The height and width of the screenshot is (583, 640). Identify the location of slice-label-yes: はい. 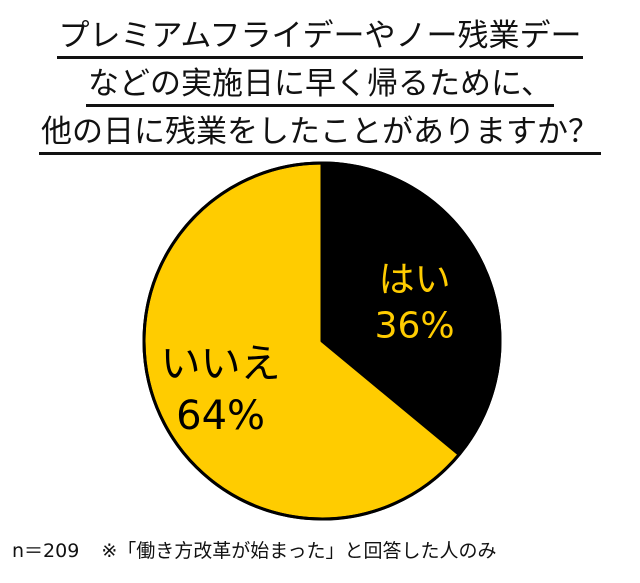
(415, 279).